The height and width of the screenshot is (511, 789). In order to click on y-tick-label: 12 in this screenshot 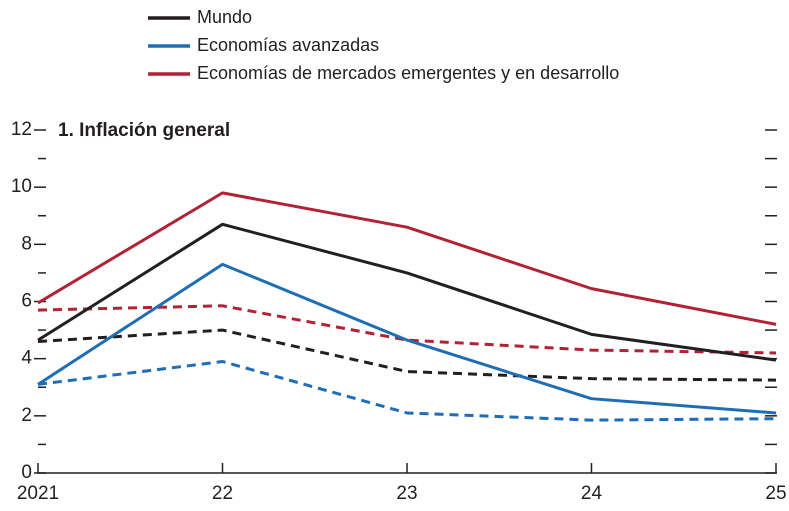, I will do `click(21, 129)`.